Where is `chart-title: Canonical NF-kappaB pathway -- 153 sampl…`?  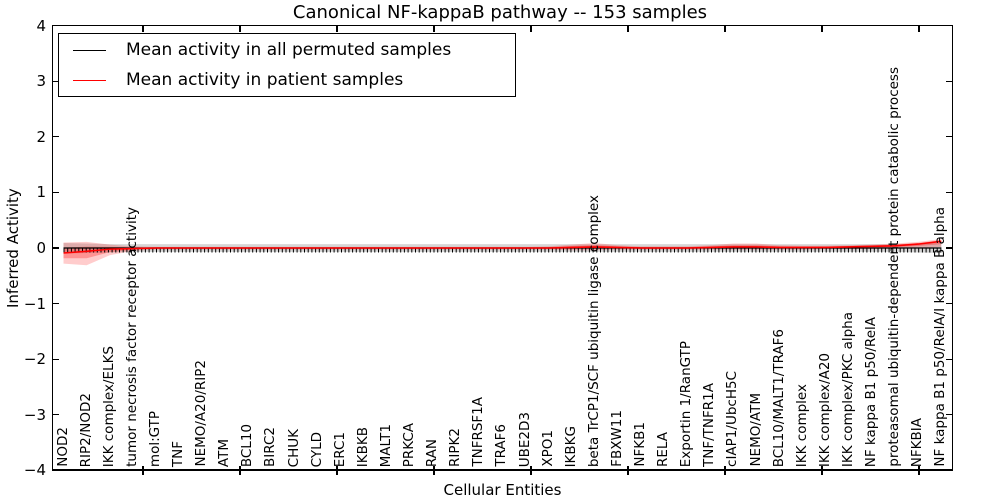
chart-title: Canonical NF-kappaB pathway -- 153 sampl… is located at coordinates (500, 12).